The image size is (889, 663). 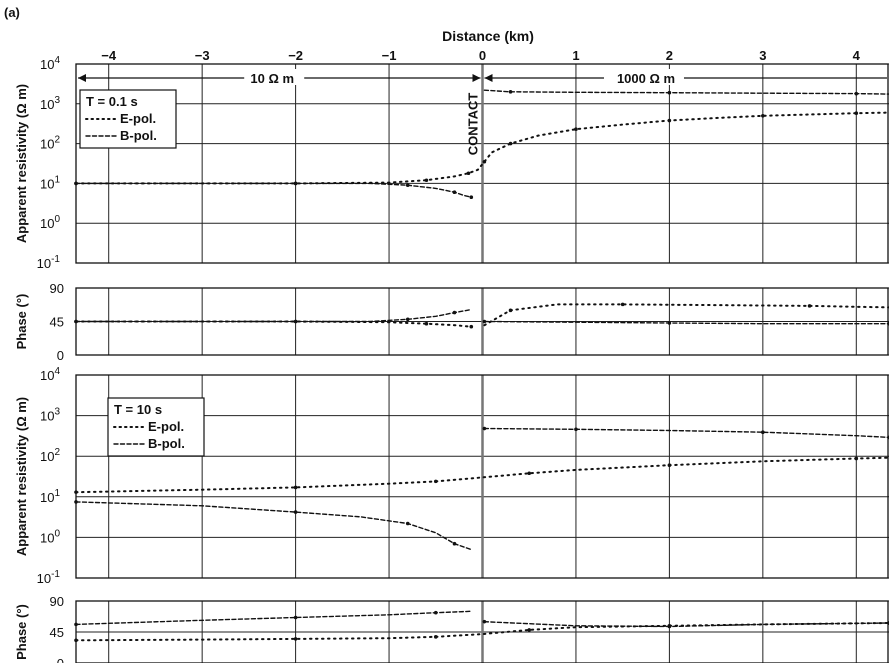 What do you see at coordinates (669, 55) in the screenshot?
I see `x-tick-label: 2` at bounding box center [669, 55].